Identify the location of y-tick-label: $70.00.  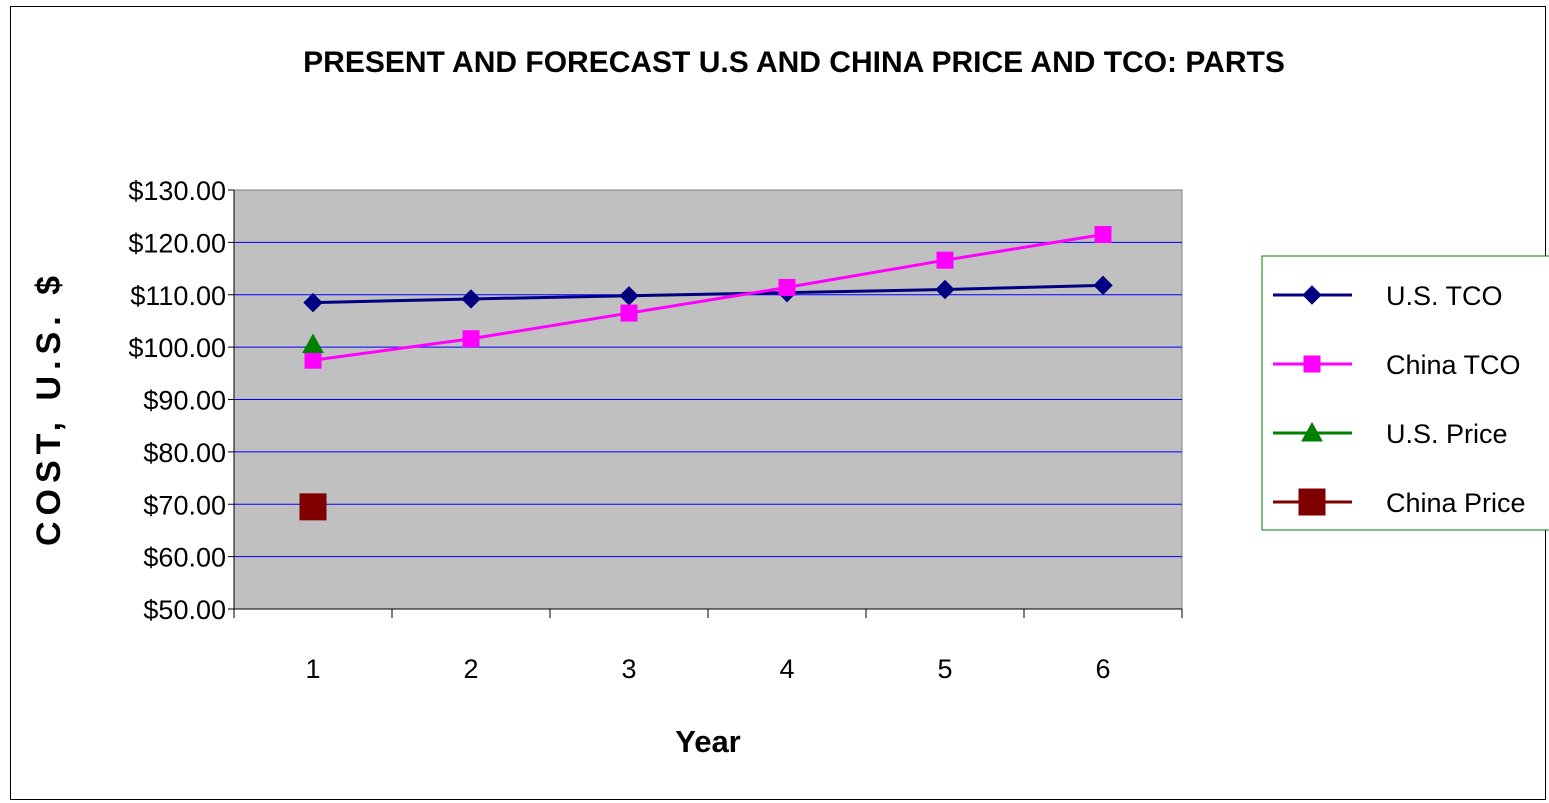
(184, 505).